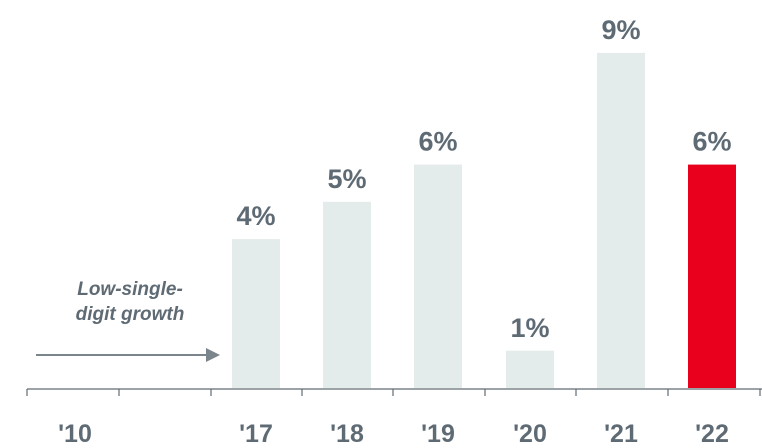 This screenshot has height=448, width=762. I want to click on data-label-17: 4%, so click(255, 216).